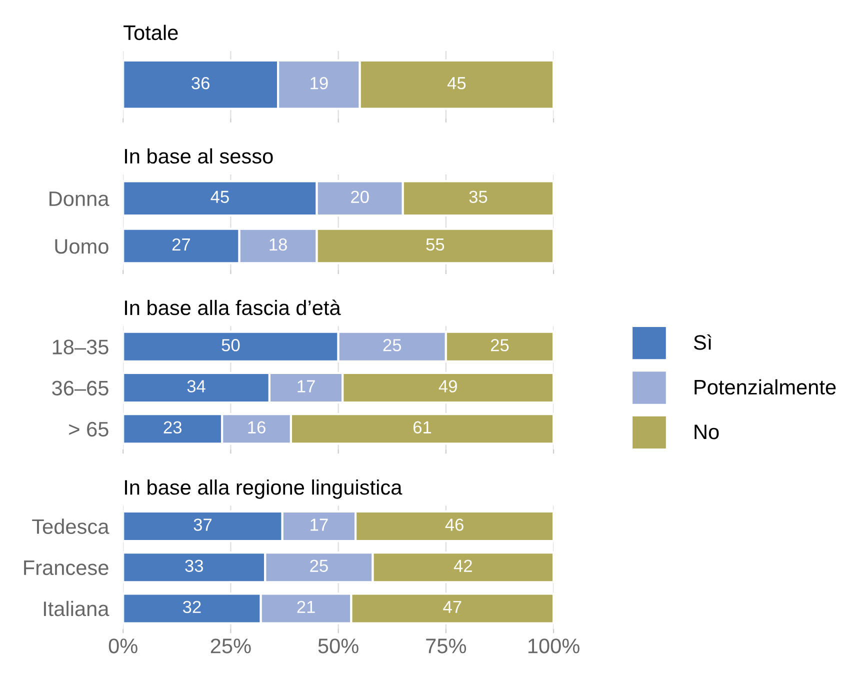 The width and height of the screenshot is (849, 680). What do you see at coordinates (71, 526) in the screenshot?
I see `y-tick-label: Tedesca` at bounding box center [71, 526].